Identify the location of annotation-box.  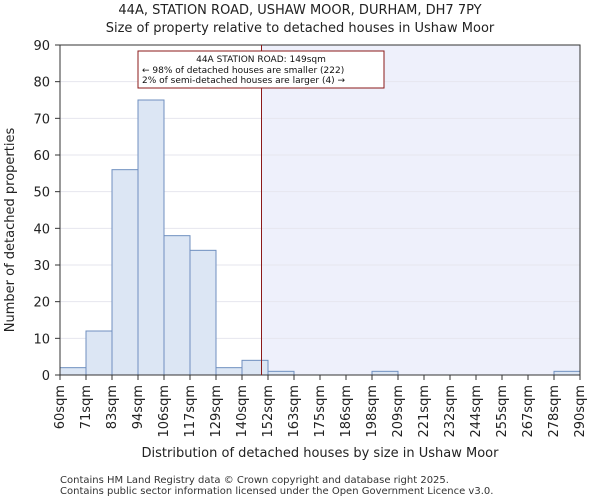
(261, 69).